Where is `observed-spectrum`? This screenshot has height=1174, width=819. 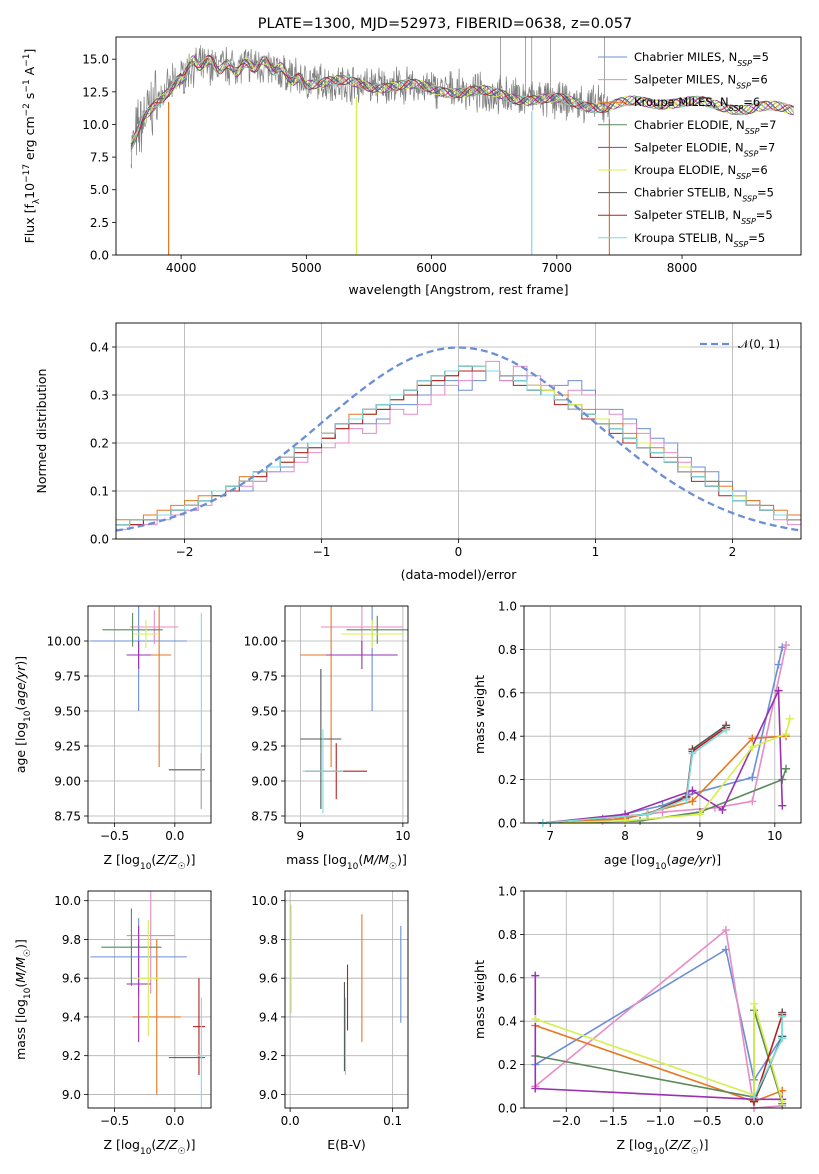 observed-spectrum is located at coordinates (370, 107).